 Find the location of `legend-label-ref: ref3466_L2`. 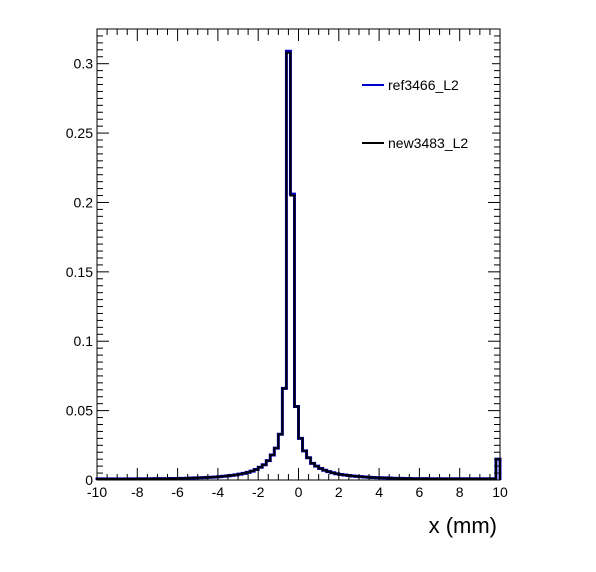

legend-label-ref: ref3466_L2 is located at coordinates (423, 85).